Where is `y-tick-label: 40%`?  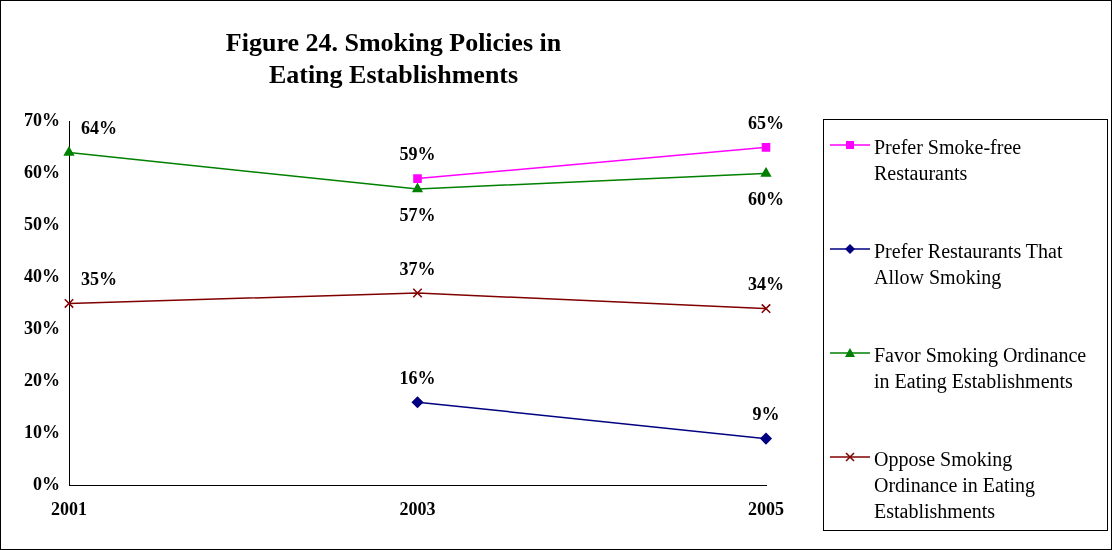
y-tick-label: 40% is located at coordinates (42, 276).